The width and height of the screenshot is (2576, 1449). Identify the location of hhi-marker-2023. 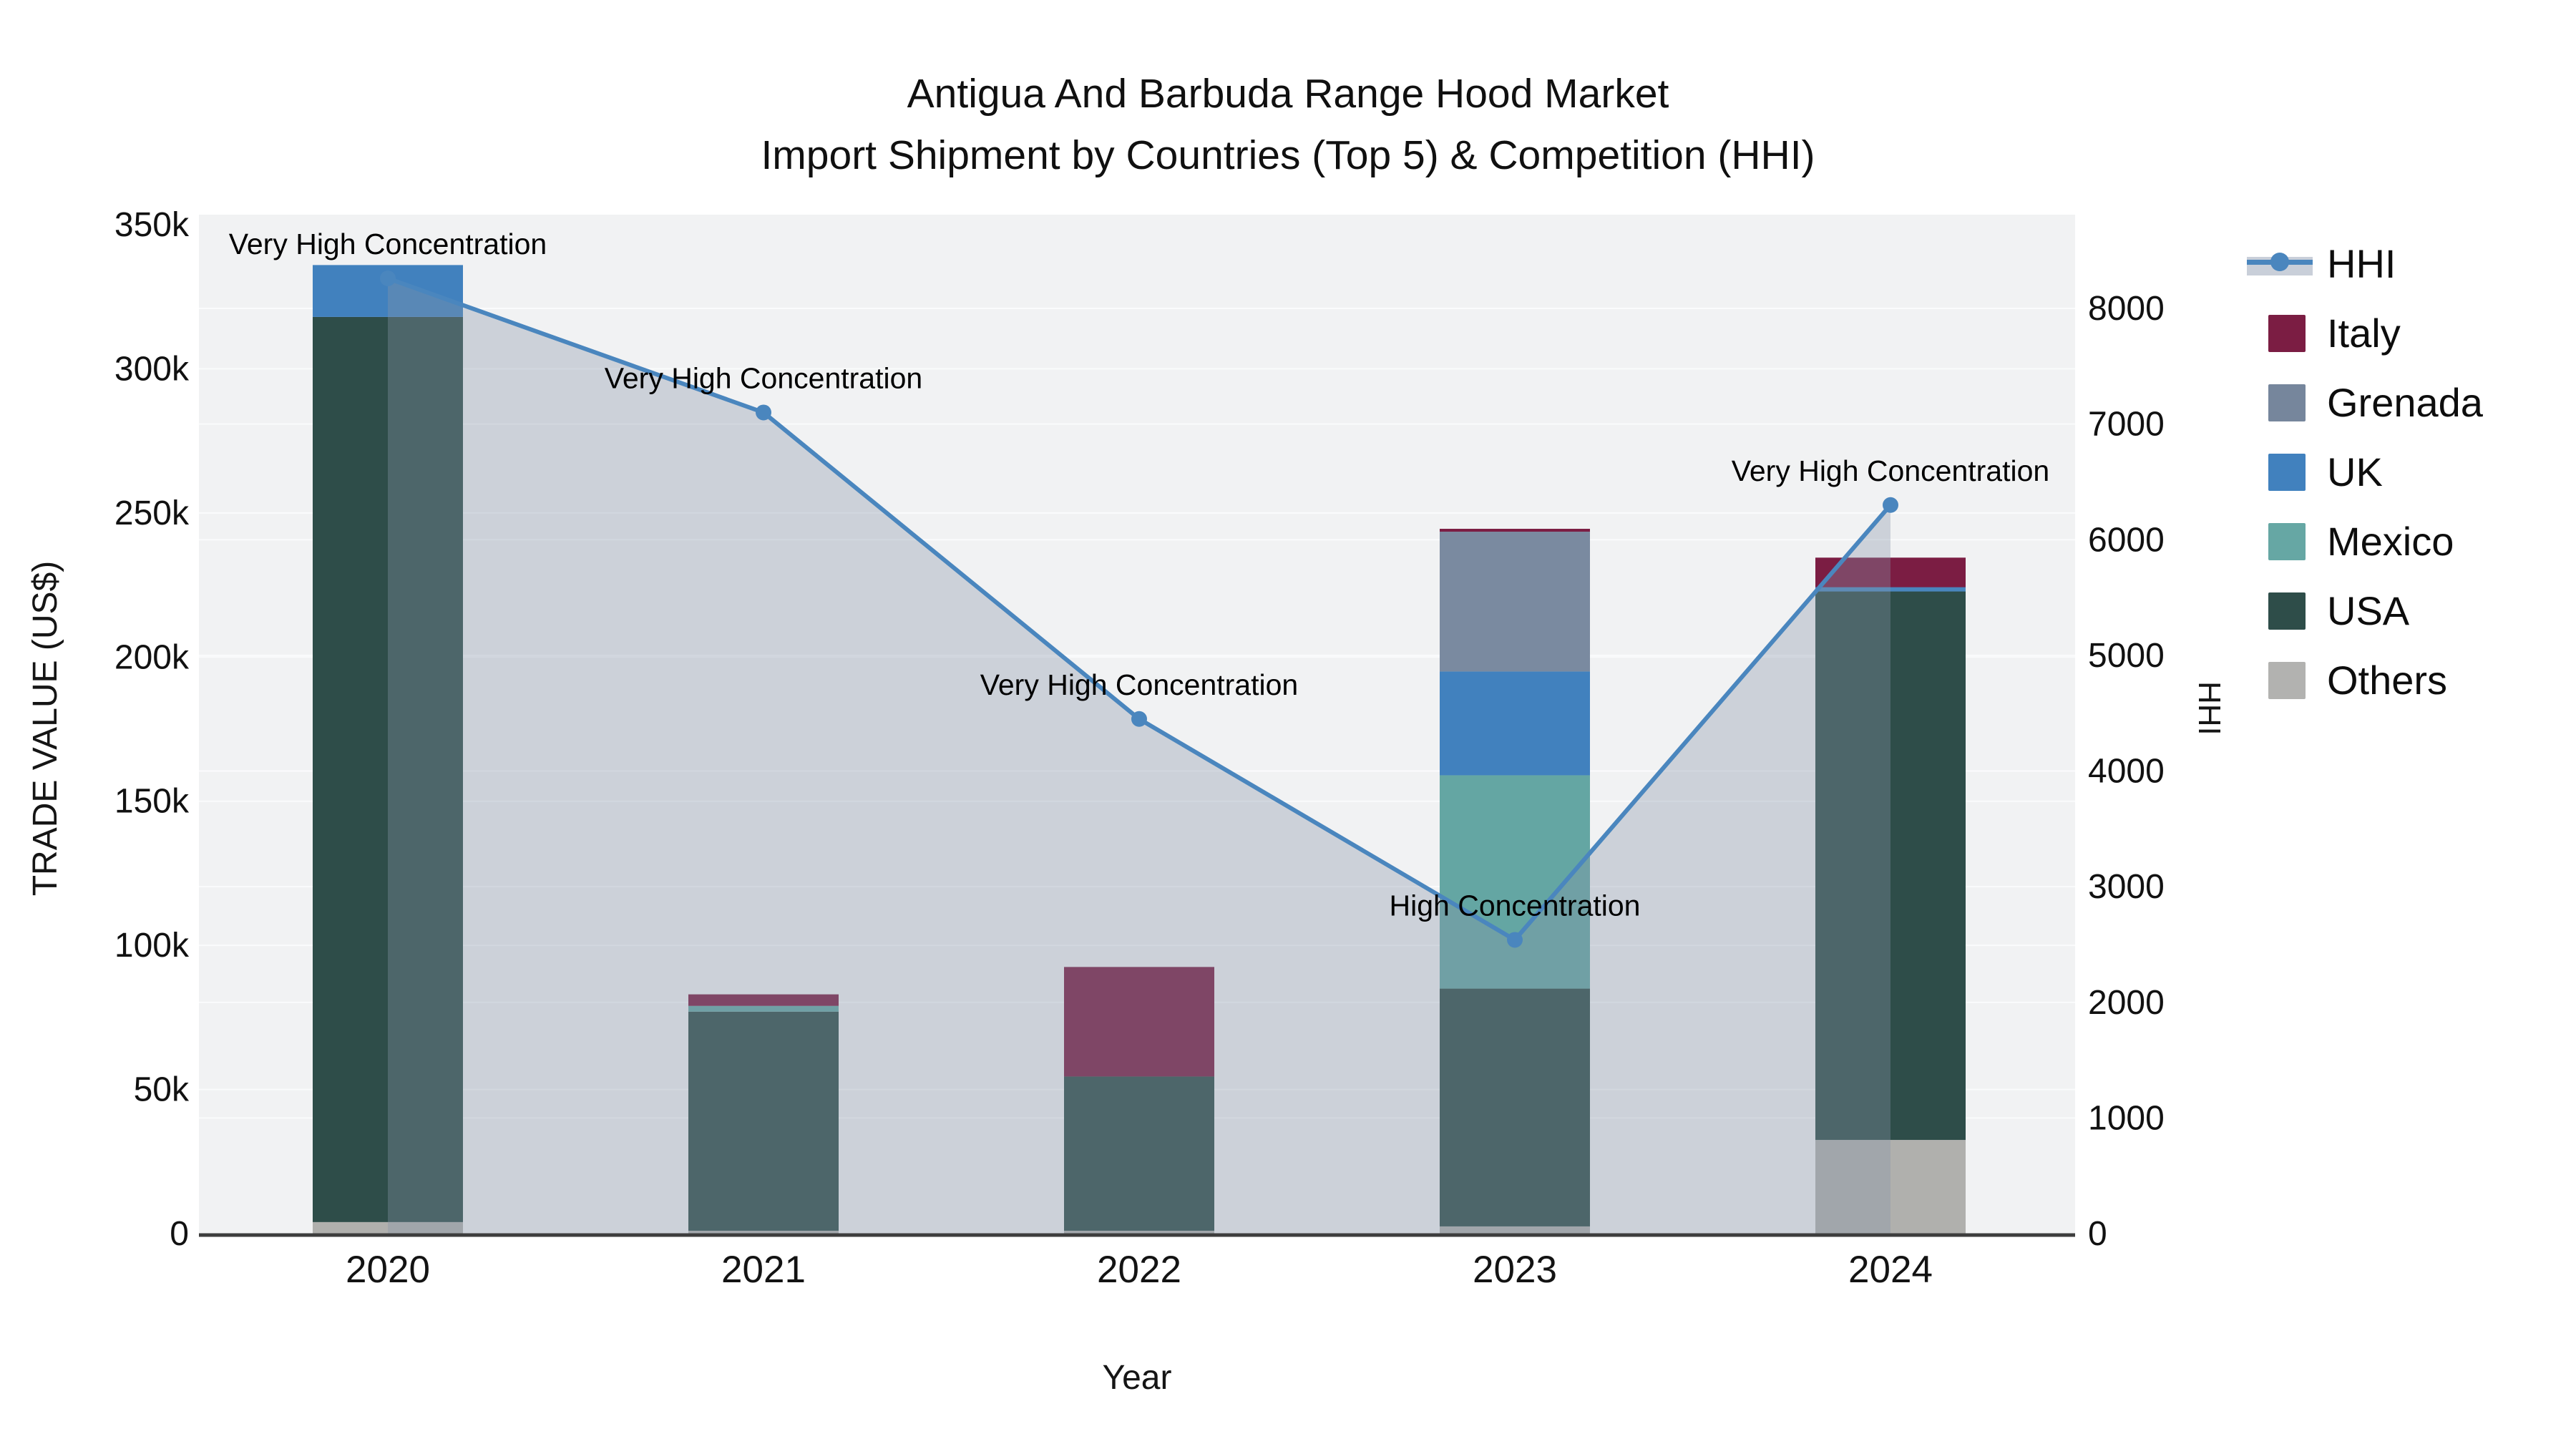
(1515, 940).